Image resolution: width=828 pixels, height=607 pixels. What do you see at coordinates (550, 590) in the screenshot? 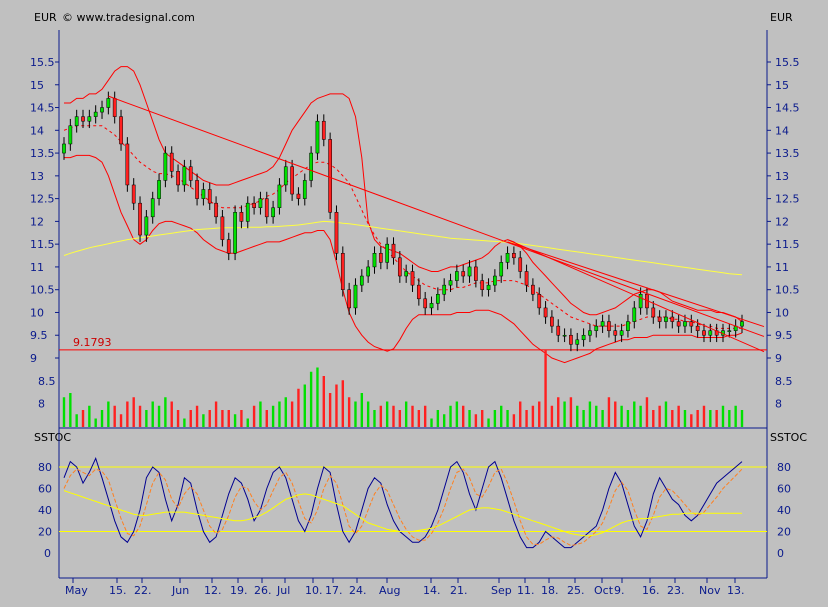
I see `x-tick-label-16: 18.` at bounding box center [550, 590].